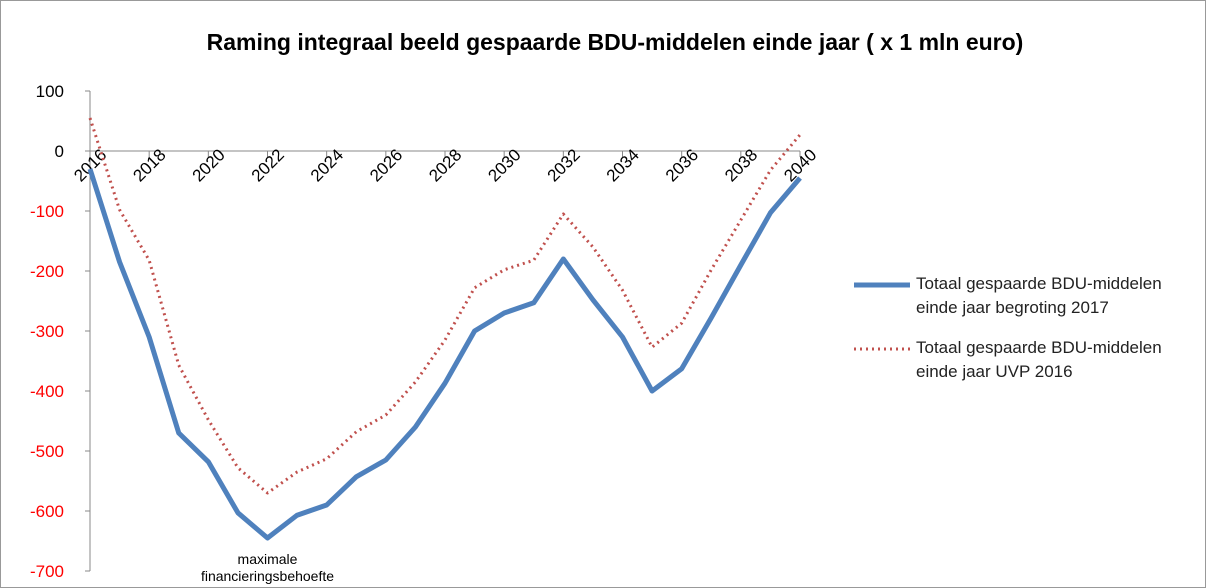  Describe the element at coordinates (47, 571) in the screenshot. I see `y-tick-label: -700` at that location.